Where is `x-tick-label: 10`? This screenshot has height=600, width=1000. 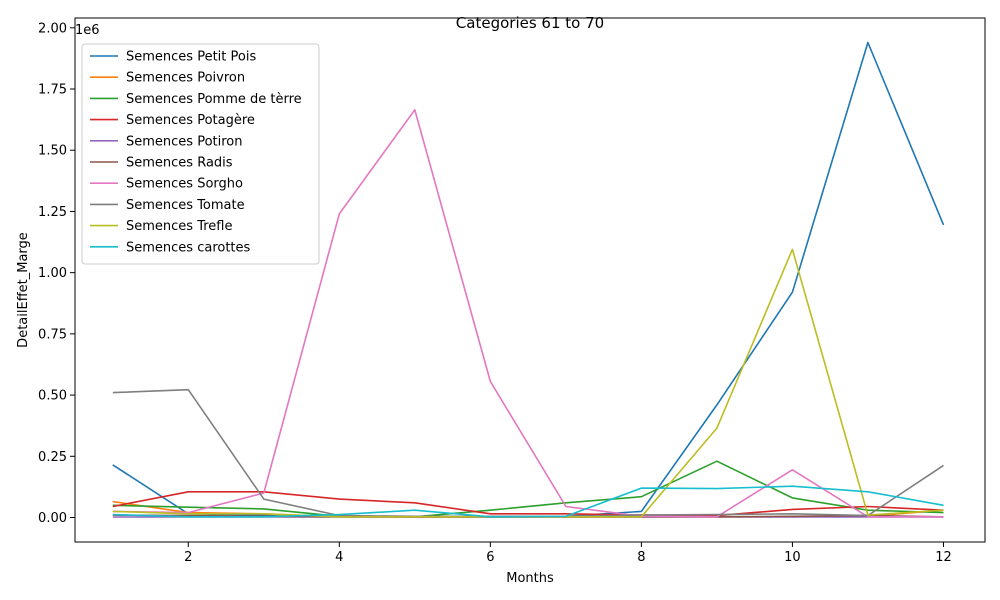
x-tick-label: 10 is located at coordinates (792, 557).